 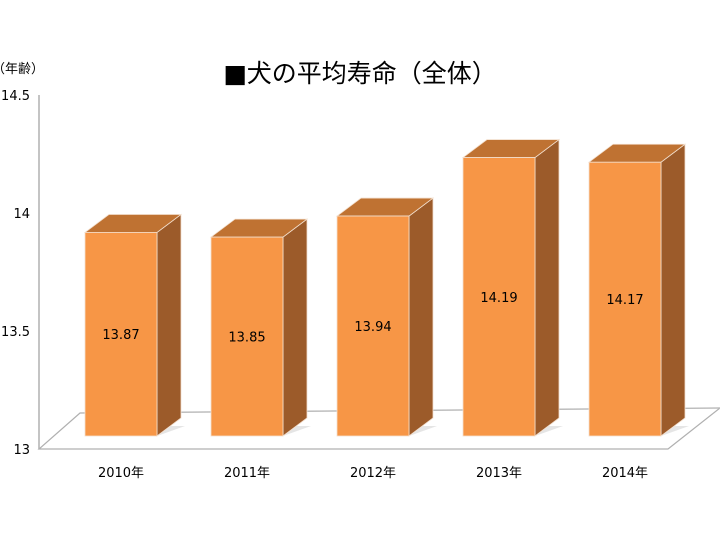 I want to click on y-tick-label: 14, so click(x=21, y=214).